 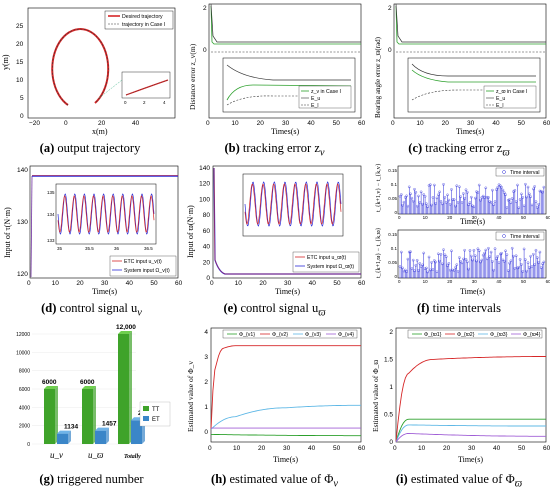 What do you see at coordinates (179, 283) in the screenshot?
I see `x-tick-label: 60` at bounding box center [179, 283].